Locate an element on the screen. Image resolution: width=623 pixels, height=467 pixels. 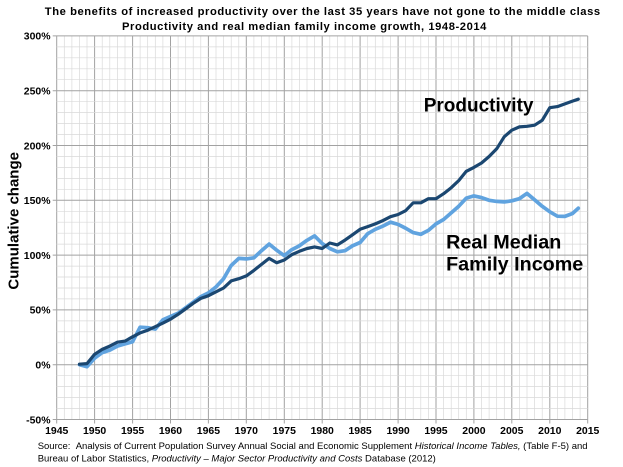
svg-text: Family Income is located at coordinates (514, 264).